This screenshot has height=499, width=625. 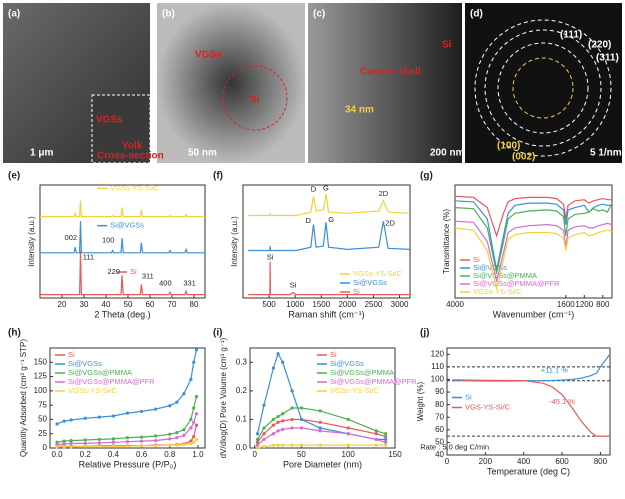 I want to click on x-tick-label: 2000, so click(x=347, y=304).